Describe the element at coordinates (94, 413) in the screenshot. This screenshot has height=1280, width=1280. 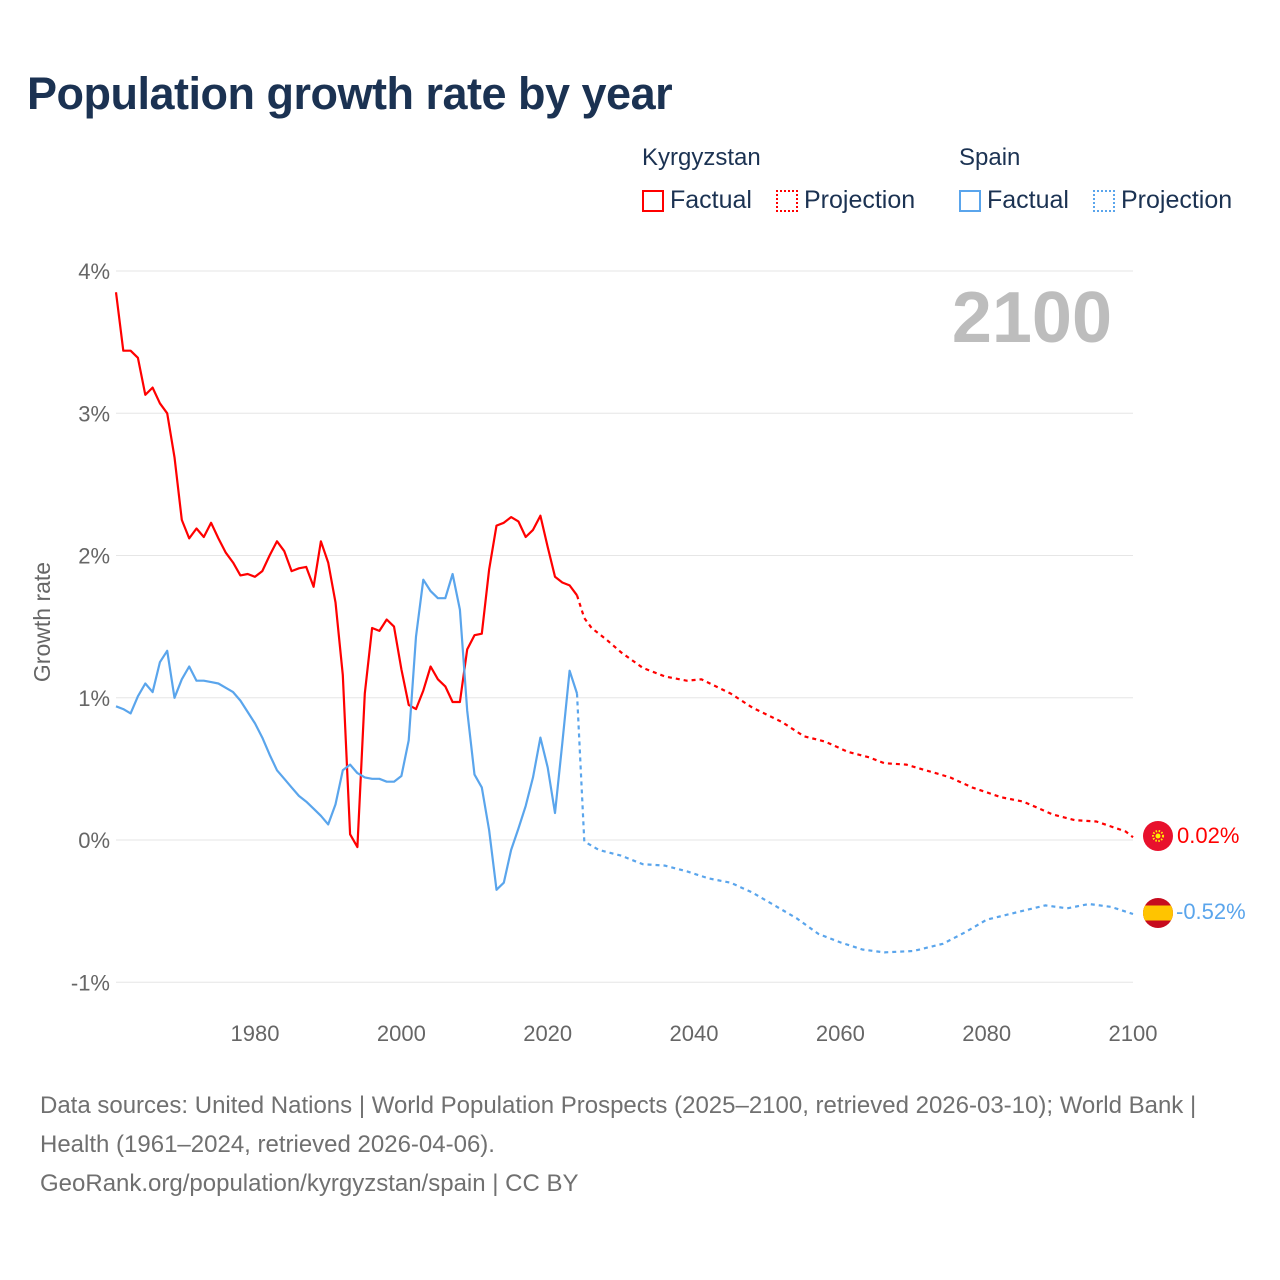
I see `y-tick-label: 3%` at that location.